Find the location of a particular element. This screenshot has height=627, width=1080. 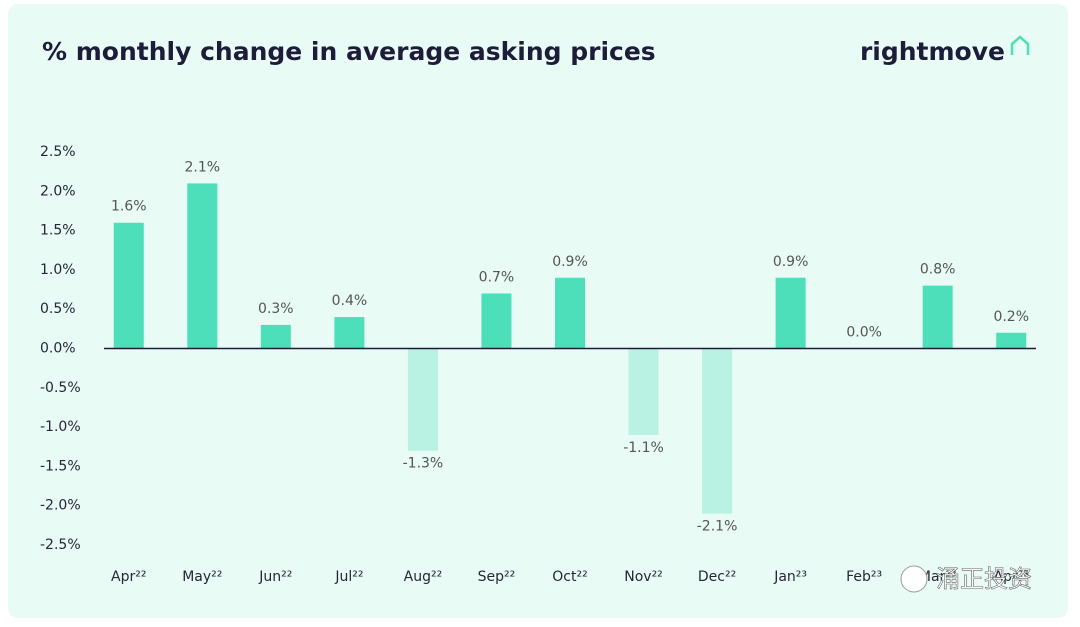

logo-icon is located at coordinates (1020, 45).